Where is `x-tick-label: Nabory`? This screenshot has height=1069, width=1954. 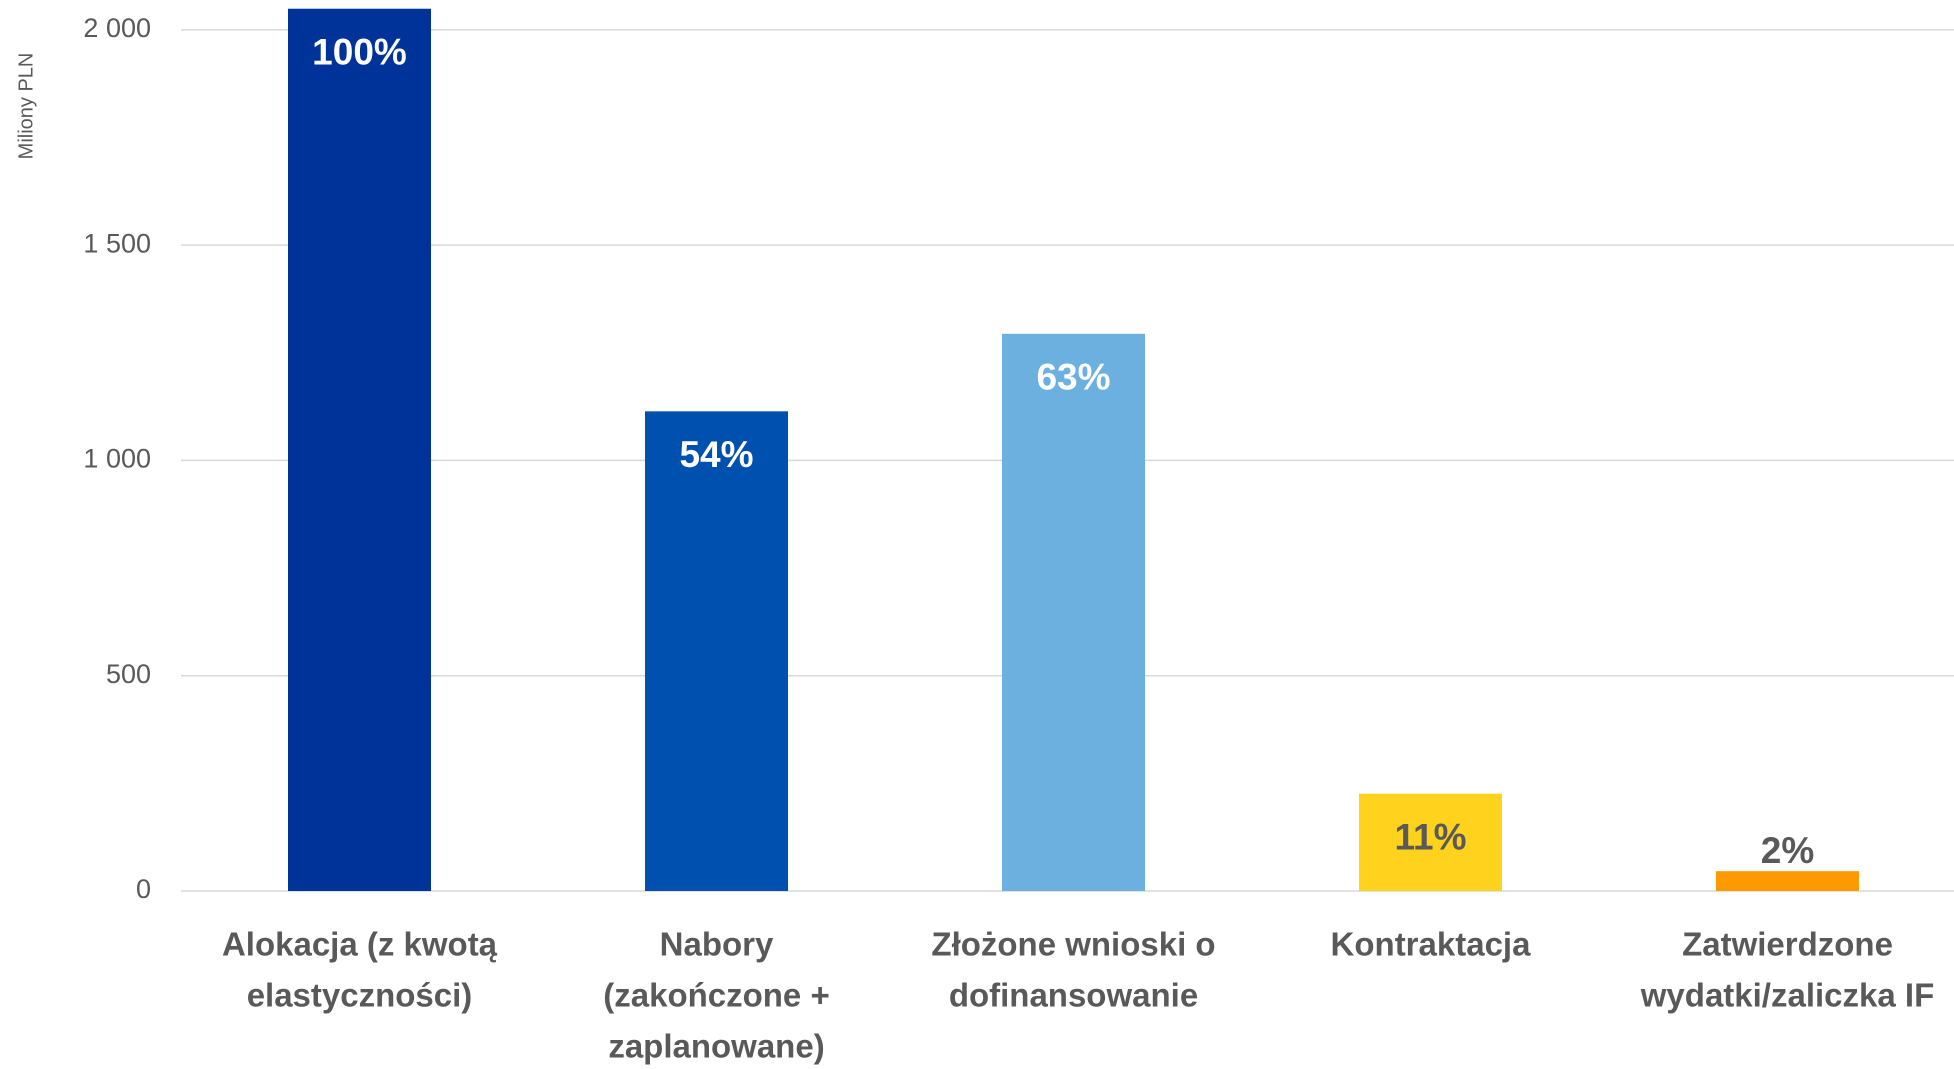 x-tick-label: Nabory is located at coordinates (717, 944).